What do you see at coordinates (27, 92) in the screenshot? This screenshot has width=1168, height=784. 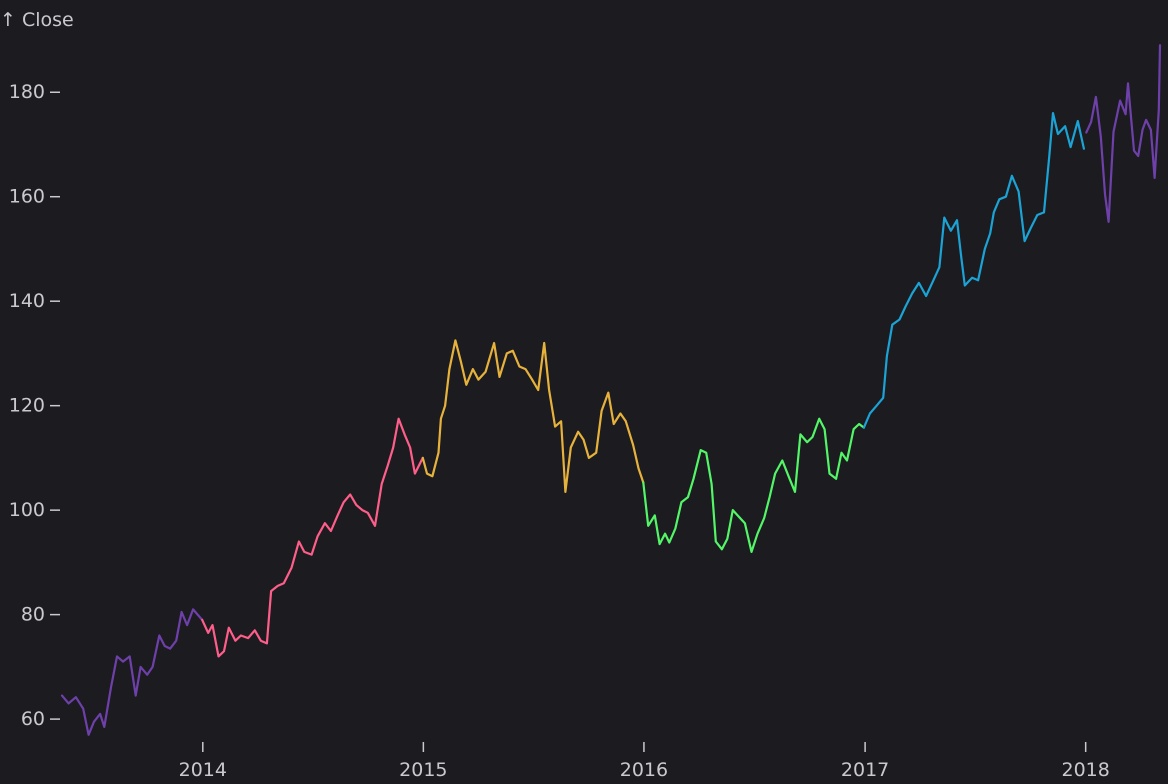 I see `y-tick-label: 180` at bounding box center [27, 92].